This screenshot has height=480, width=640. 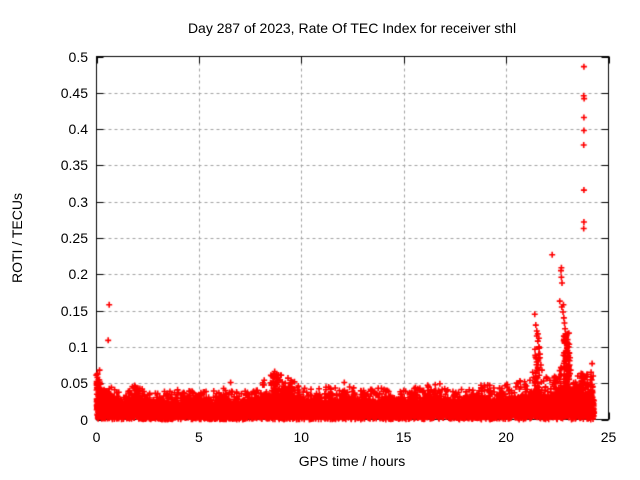 I want to click on y-tick-label: 0.45, so click(x=74, y=92).